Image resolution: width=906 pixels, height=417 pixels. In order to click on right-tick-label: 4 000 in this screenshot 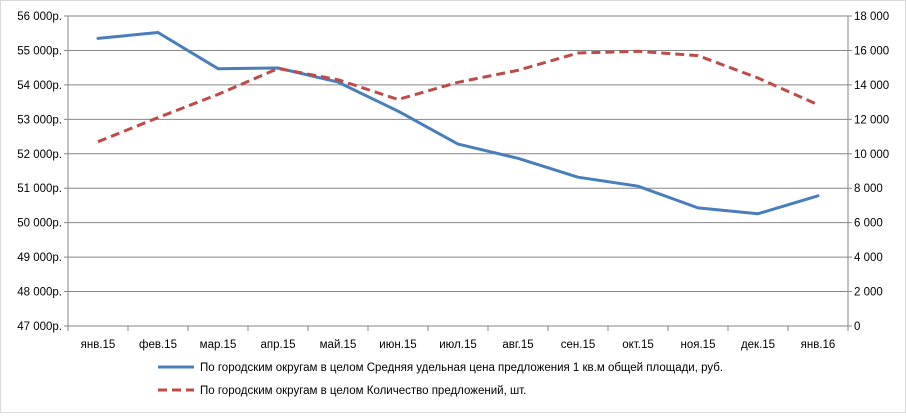, I will do `click(868, 258)`.